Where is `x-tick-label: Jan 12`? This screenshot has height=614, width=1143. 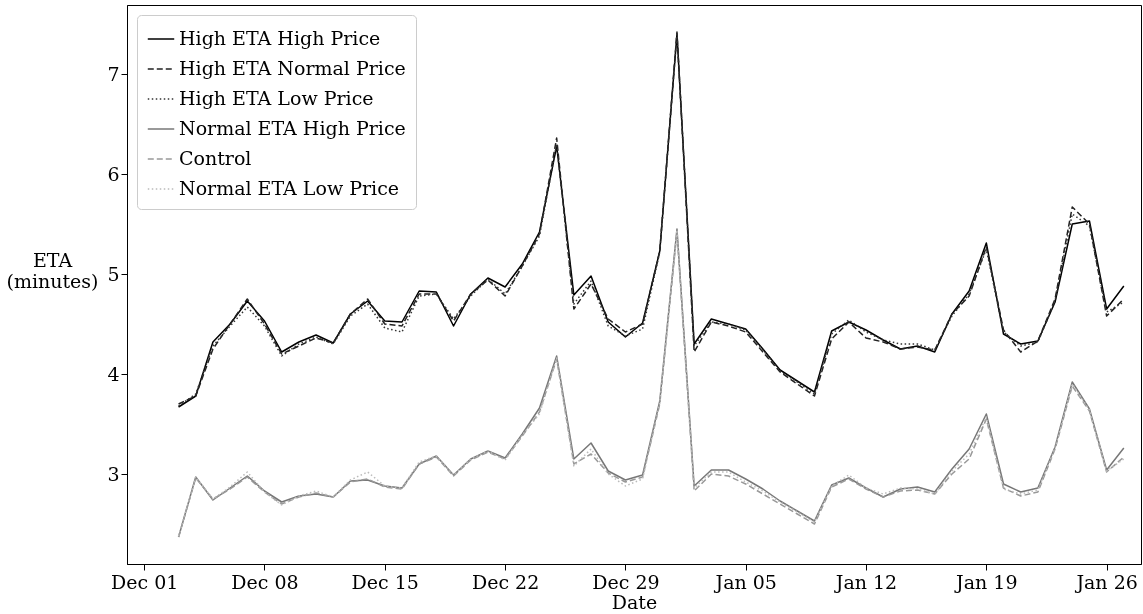 x-tick-label: Jan 12 is located at coordinates (865, 581).